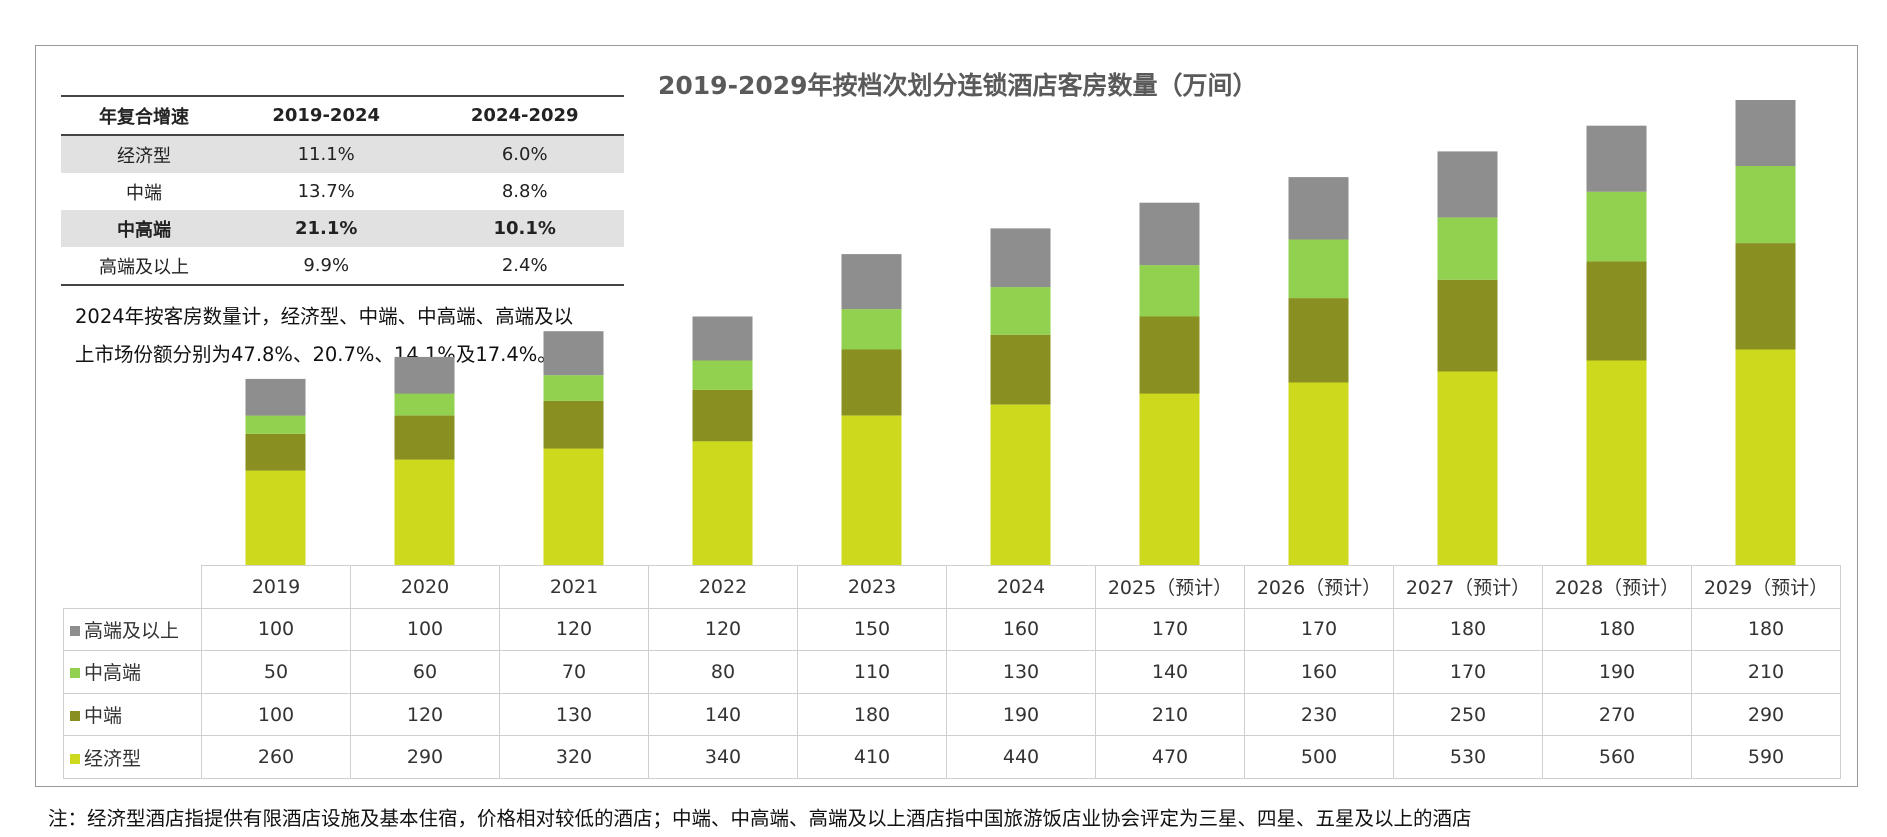  What do you see at coordinates (1617, 587) in the screenshot?
I see `x-tick-label: 2028（预计）` at bounding box center [1617, 587].